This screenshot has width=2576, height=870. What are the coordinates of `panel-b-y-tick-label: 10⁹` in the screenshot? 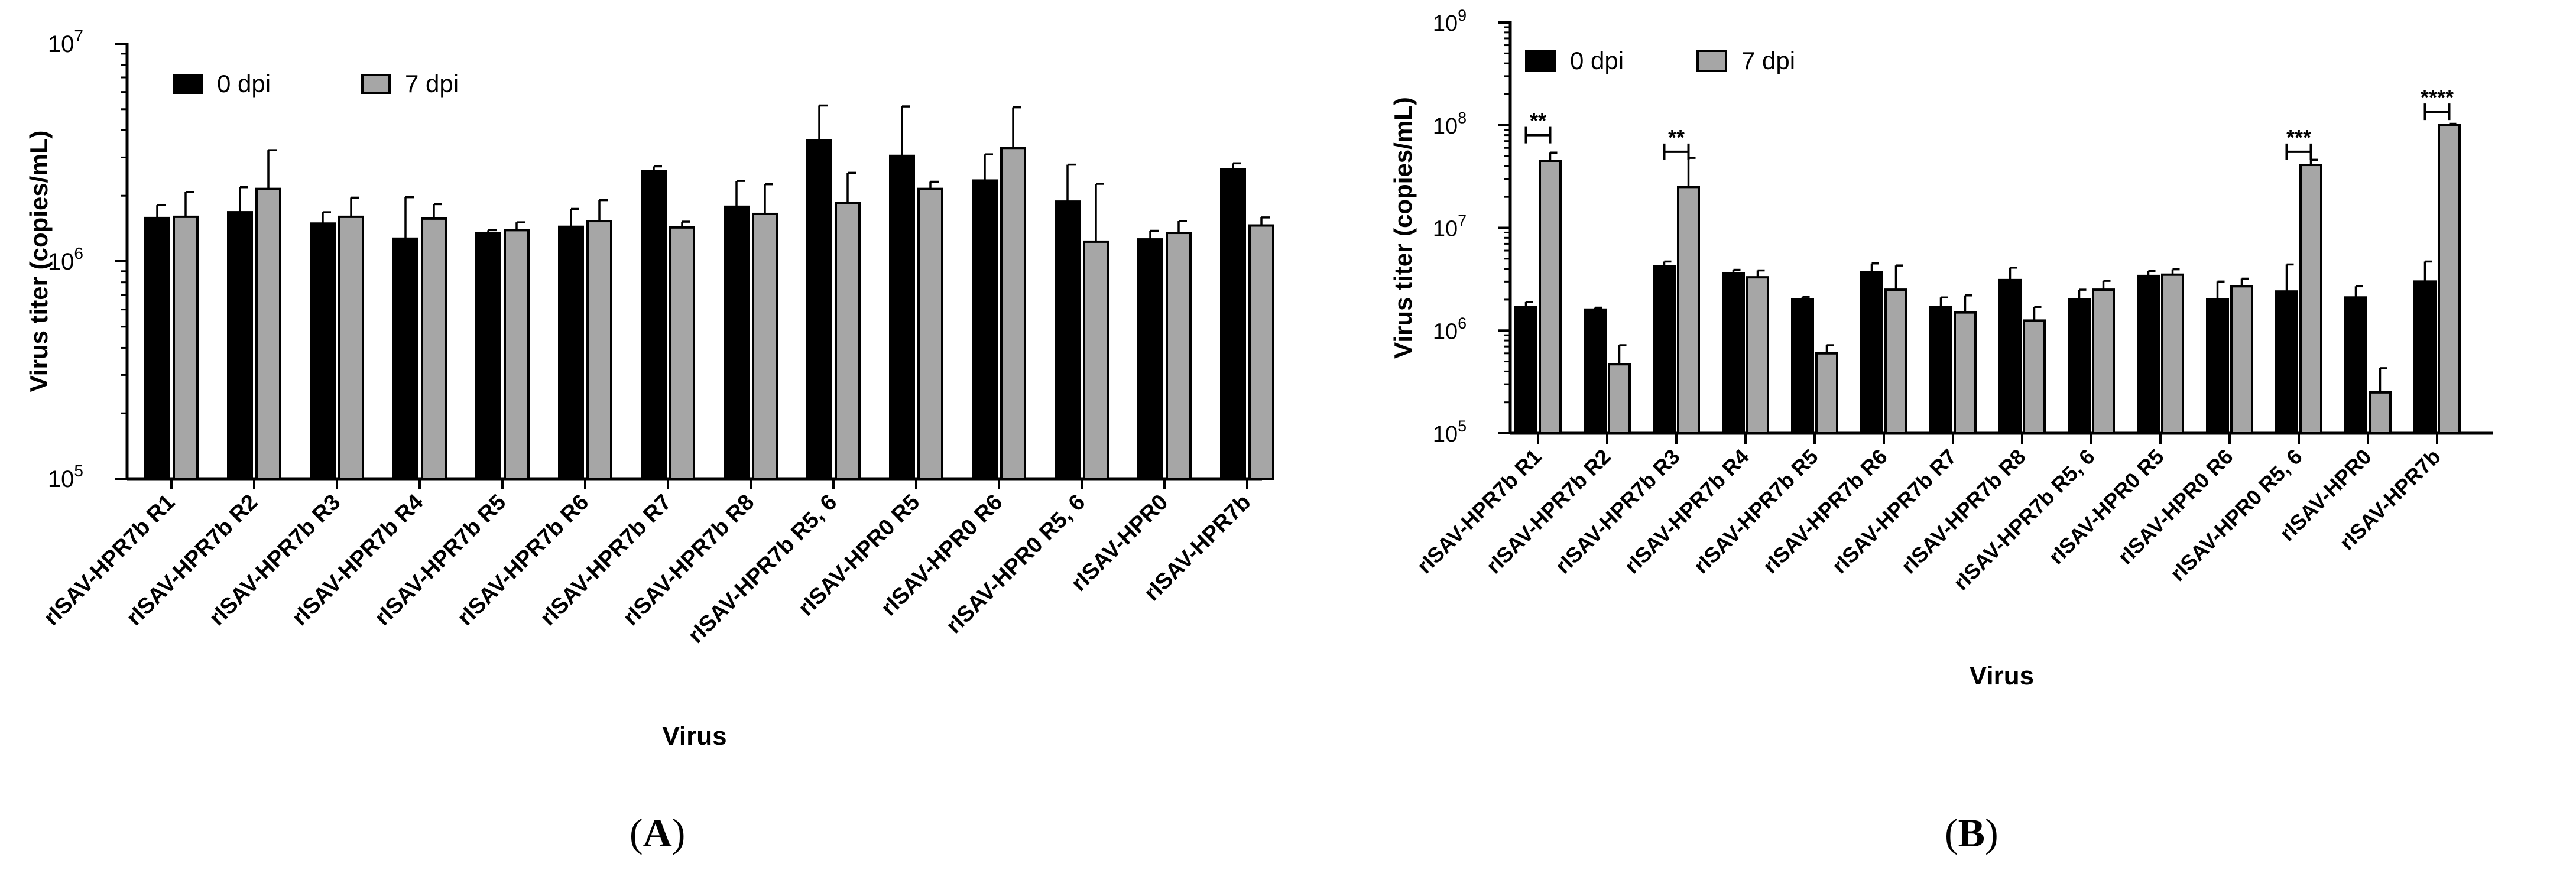 It's located at (1450, 22).